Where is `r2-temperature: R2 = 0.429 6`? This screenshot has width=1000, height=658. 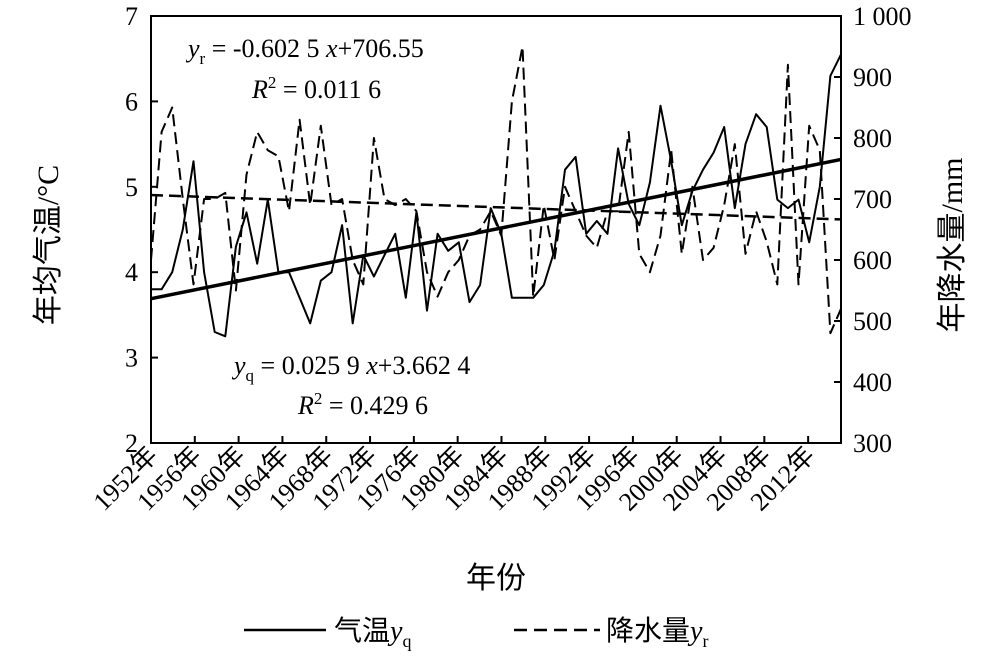 r2-temperature: R2 = 0.429 6 is located at coordinates (362, 404).